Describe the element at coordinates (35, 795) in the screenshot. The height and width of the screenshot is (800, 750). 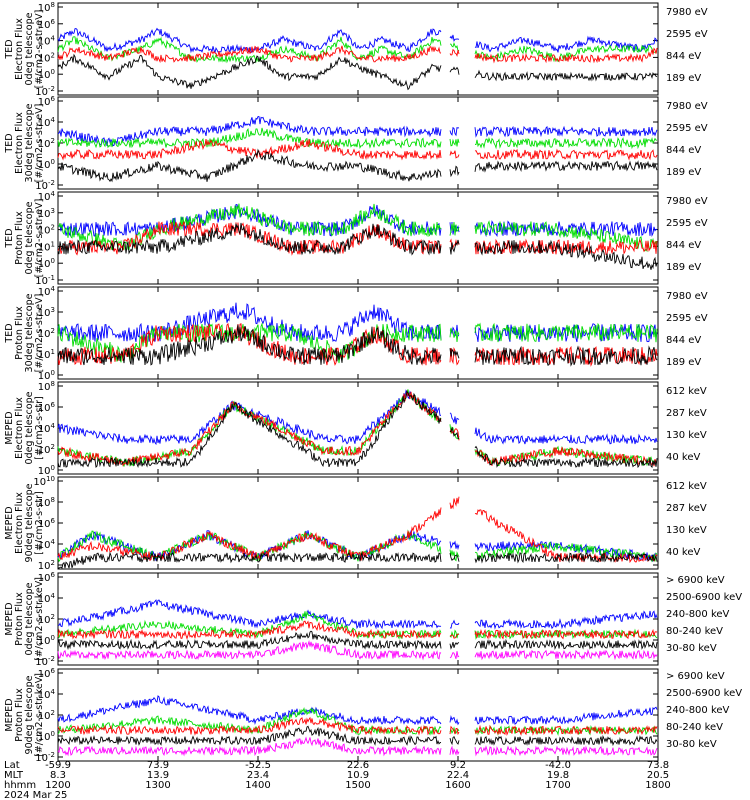
I see `date-label: 2024 Mar 25` at that location.